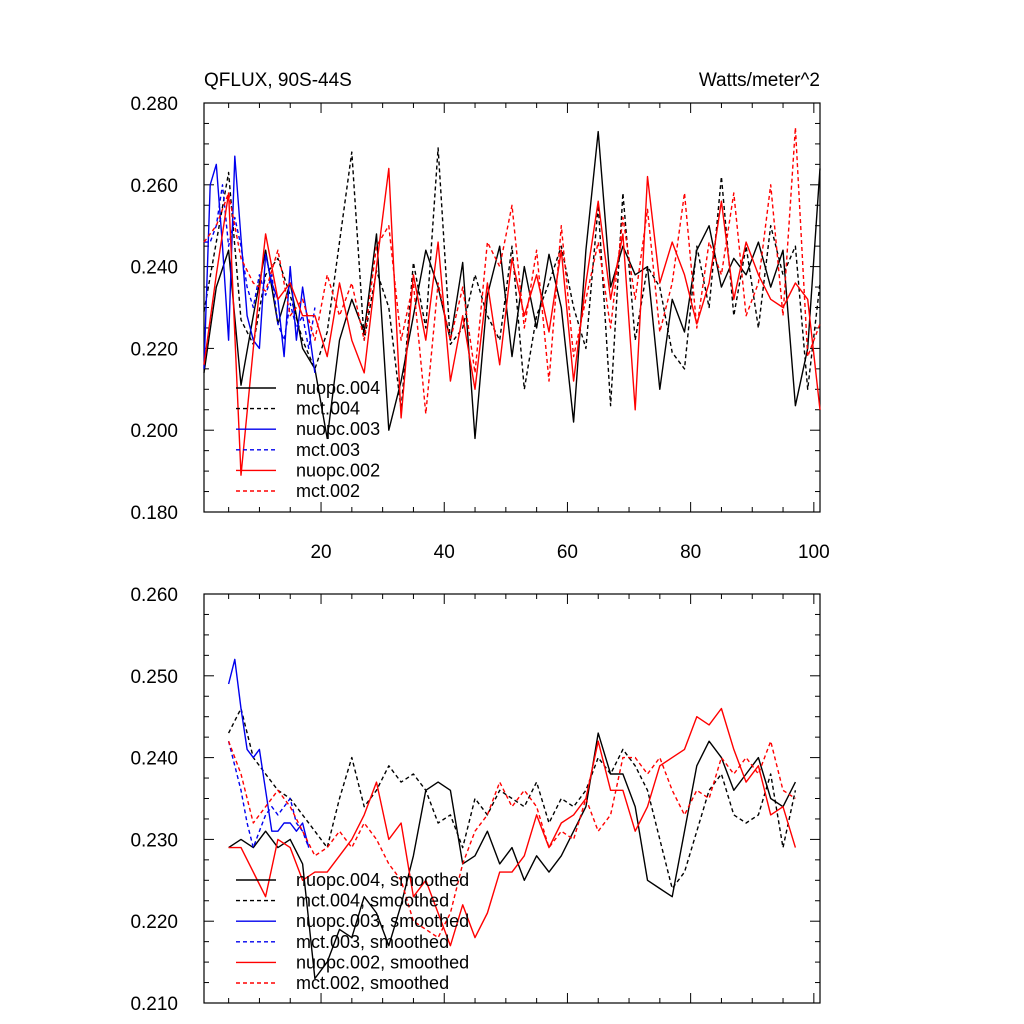 The image size is (1024, 1024). What do you see at coordinates (338, 388) in the screenshot?
I see `legend-label: nuopc.004` at bounding box center [338, 388].